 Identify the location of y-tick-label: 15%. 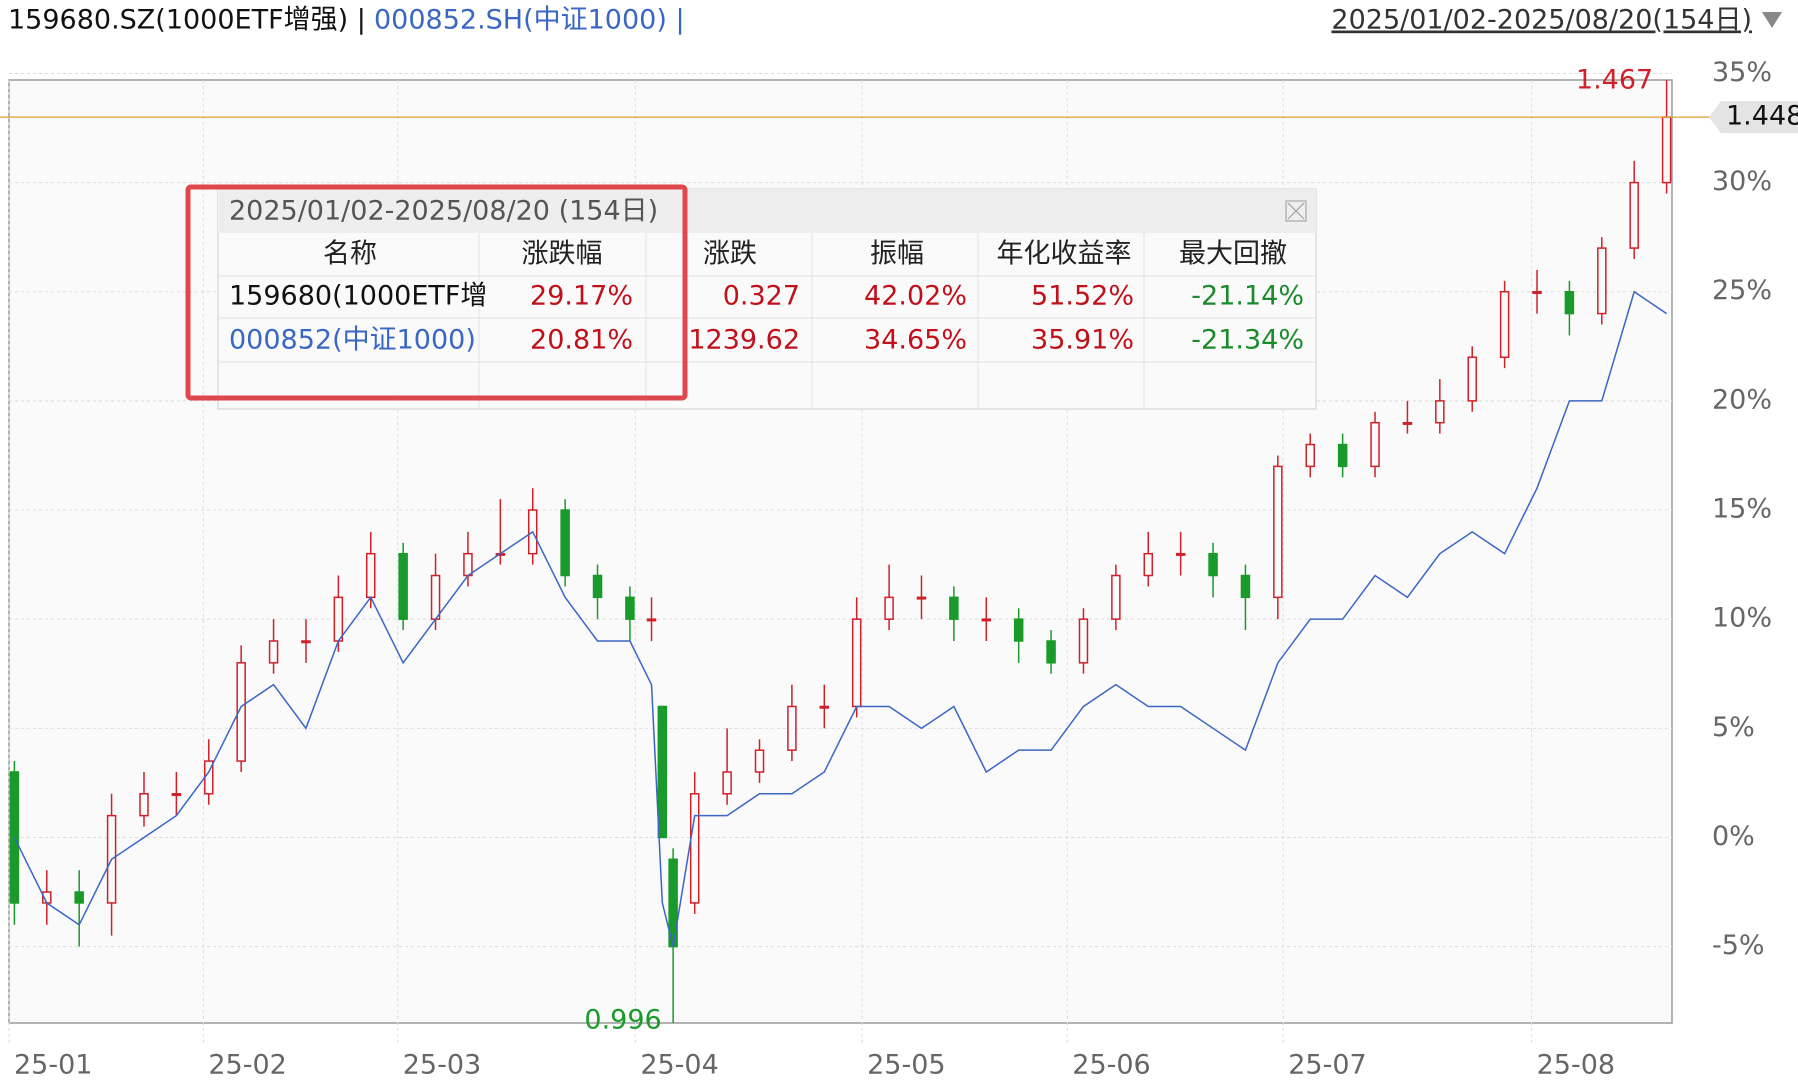
(1742, 509).